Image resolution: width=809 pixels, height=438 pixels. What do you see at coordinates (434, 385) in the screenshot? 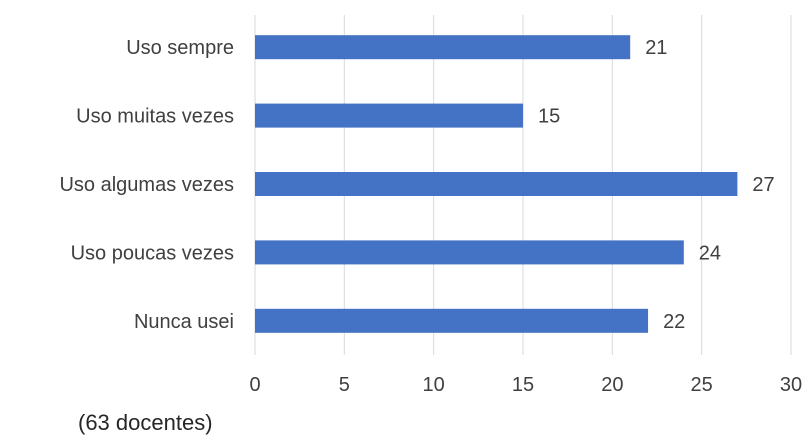
I see `x-tick-label: 10` at bounding box center [434, 385].